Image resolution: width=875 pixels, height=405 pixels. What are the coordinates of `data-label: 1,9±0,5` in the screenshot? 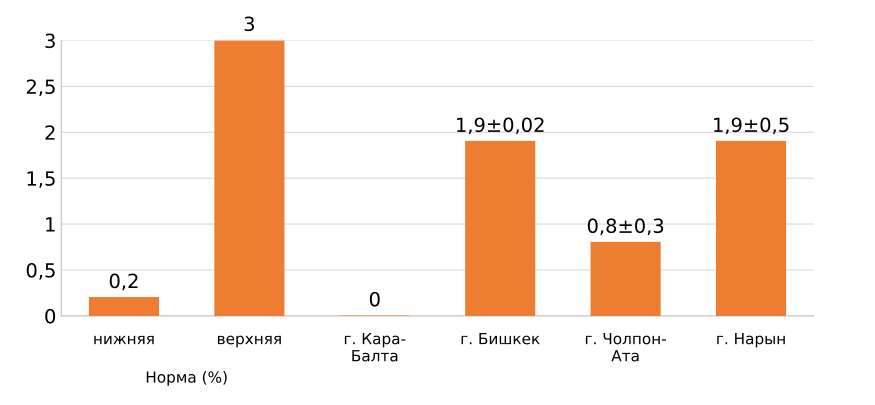 It's located at (751, 125).